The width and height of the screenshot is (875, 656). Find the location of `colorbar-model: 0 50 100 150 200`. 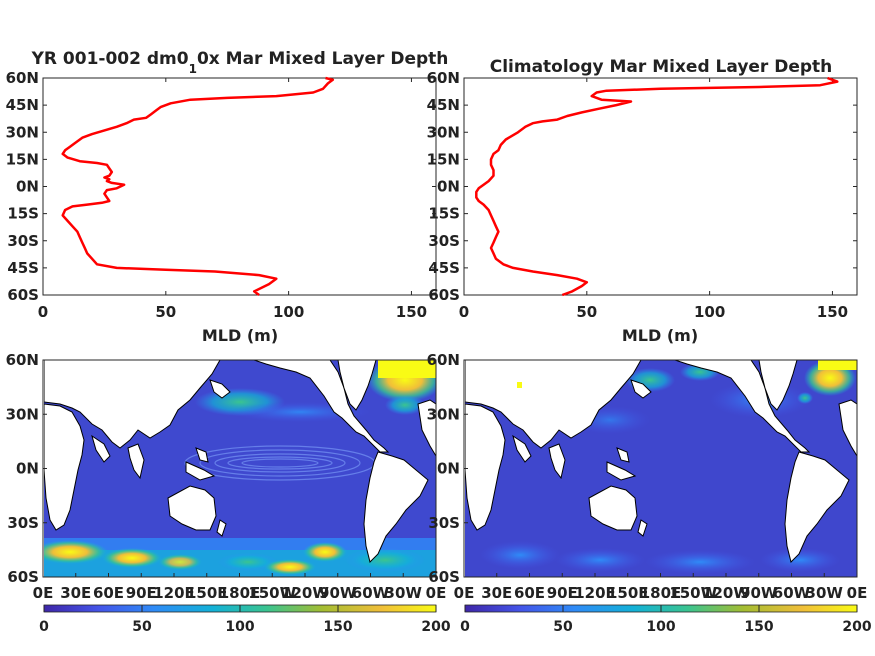

colorbar-model: 0 50 100 150 200 is located at coordinates (245, 619).